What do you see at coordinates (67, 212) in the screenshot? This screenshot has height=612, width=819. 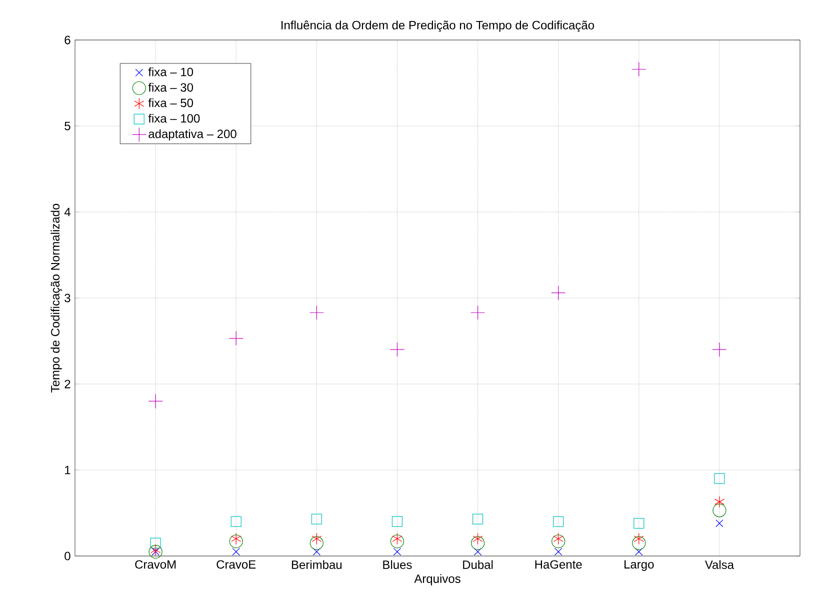 I see `y-tick-label: 4` at bounding box center [67, 212].